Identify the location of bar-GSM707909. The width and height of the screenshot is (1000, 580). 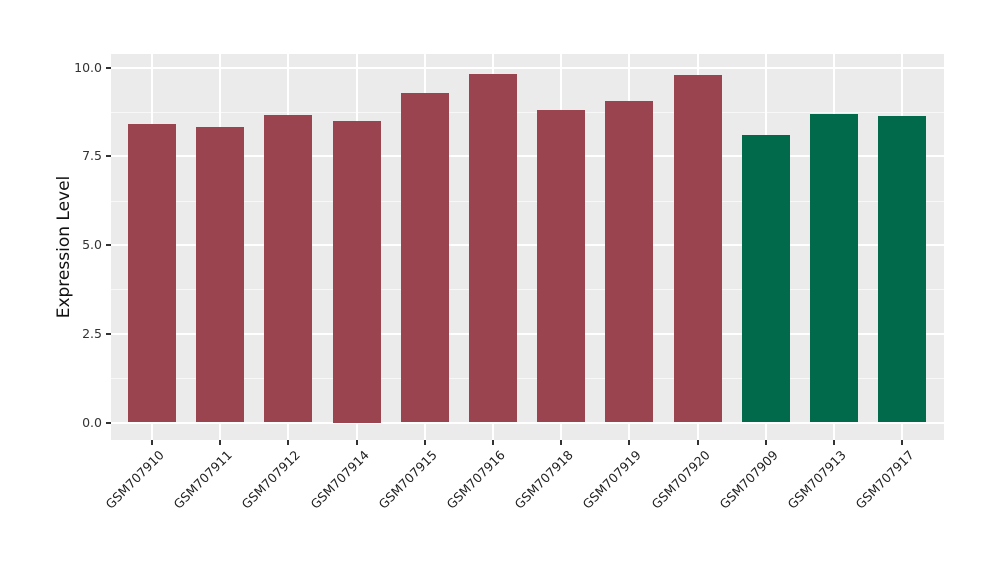
(765, 278).